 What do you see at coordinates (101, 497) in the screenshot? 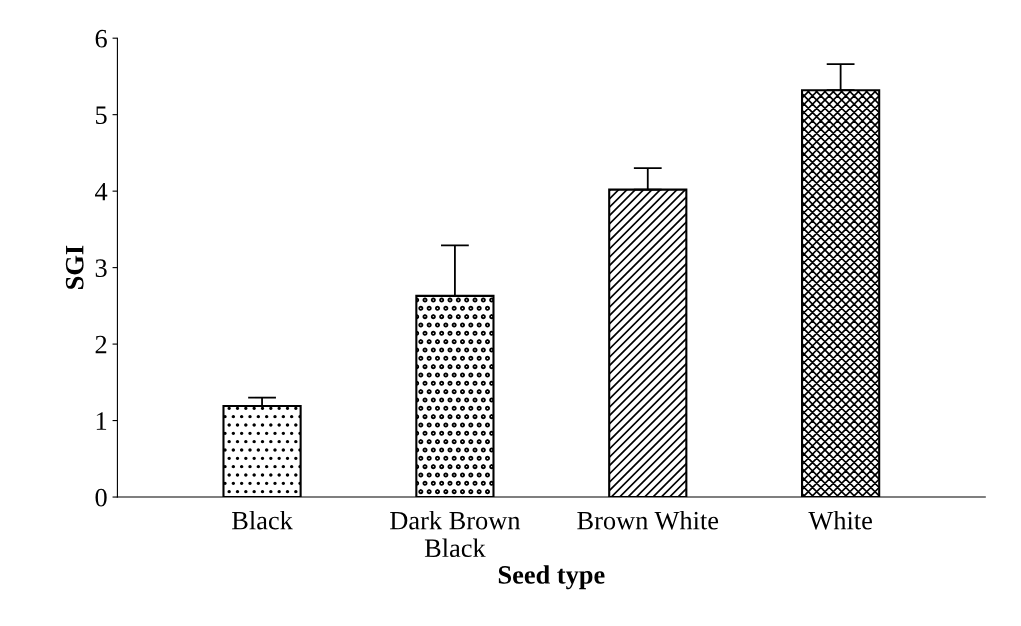
I see `y-tick-label: 0` at bounding box center [101, 497].